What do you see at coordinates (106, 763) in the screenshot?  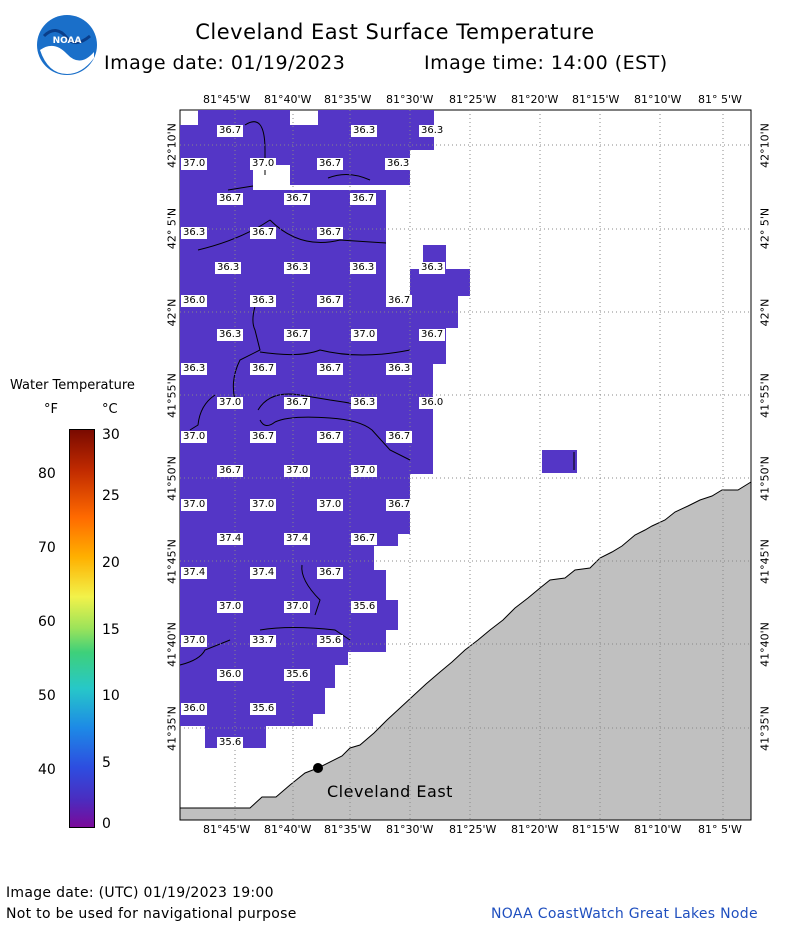 I see `legend-c-tick: 5` at bounding box center [106, 763].